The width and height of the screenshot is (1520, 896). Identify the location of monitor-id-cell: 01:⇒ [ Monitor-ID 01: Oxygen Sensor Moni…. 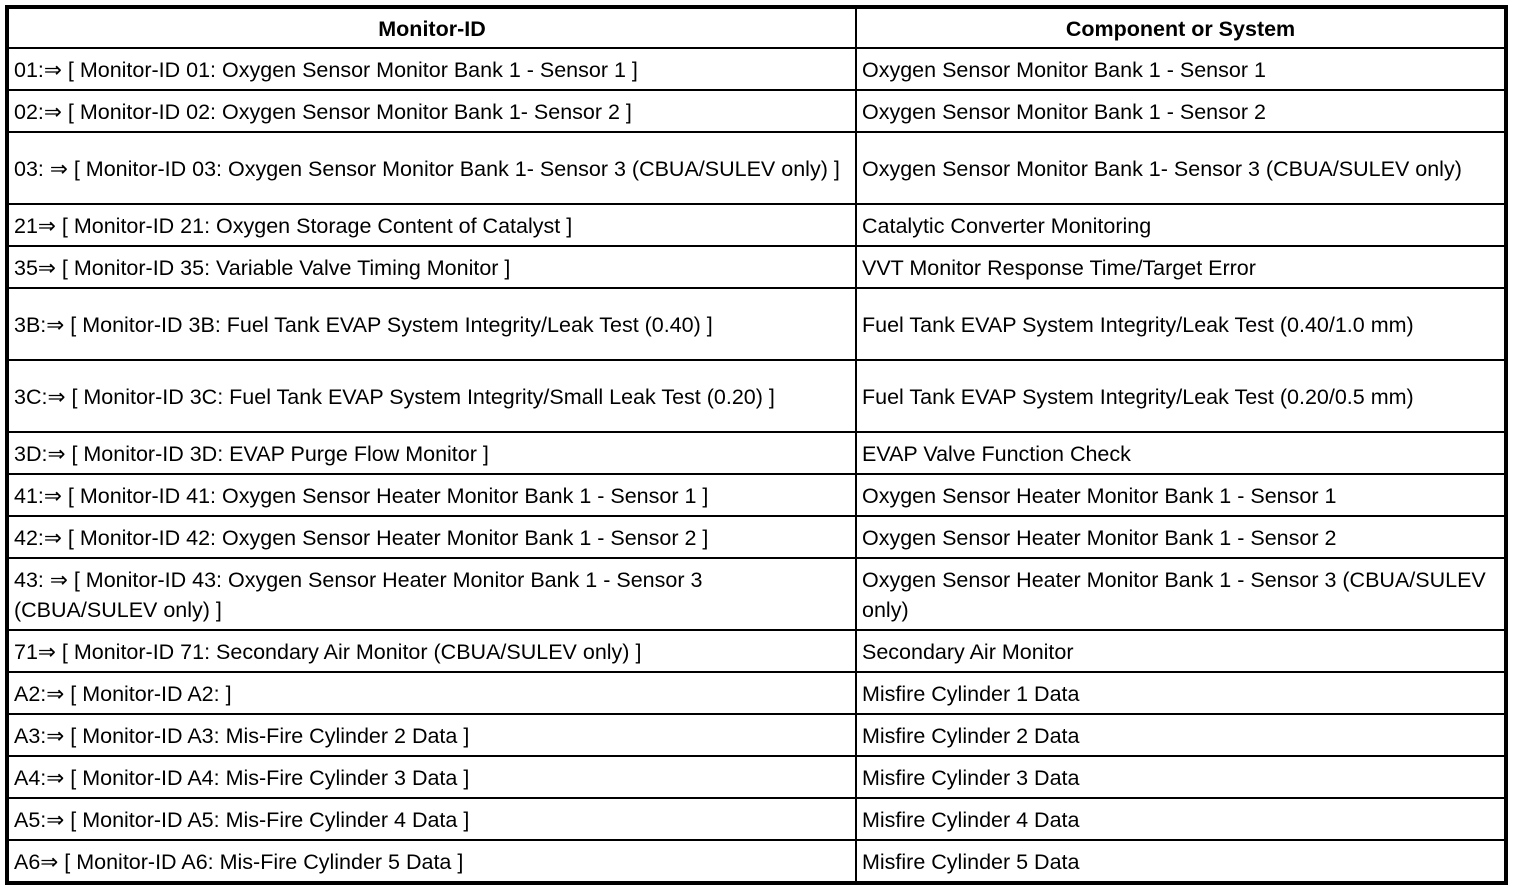
(431, 69).